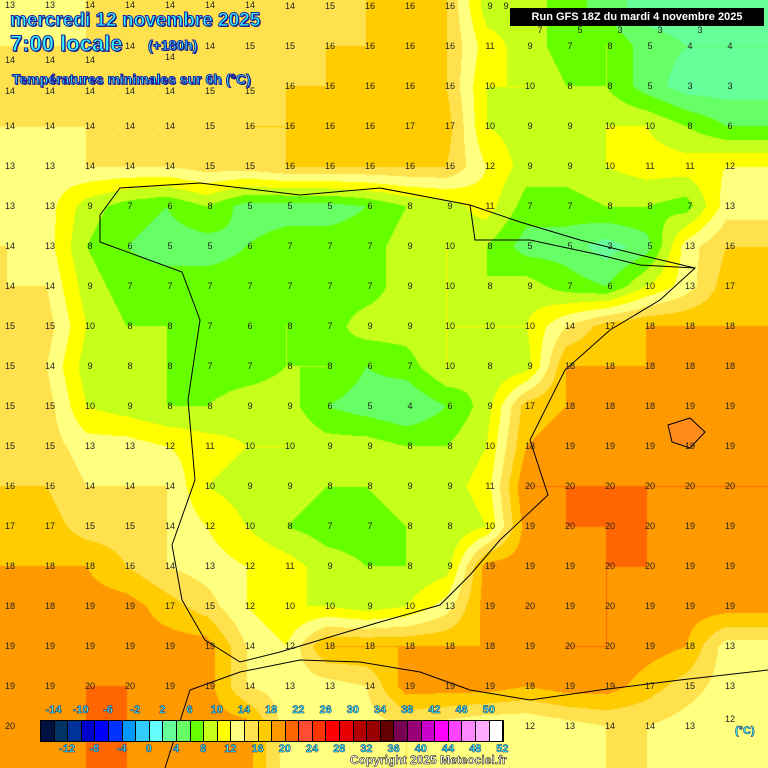 The width and height of the screenshot is (768, 768). What do you see at coordinates (108, 710) in the screenshot?
I see `legend-tick-label: -6` at bounding box center [108, 710].